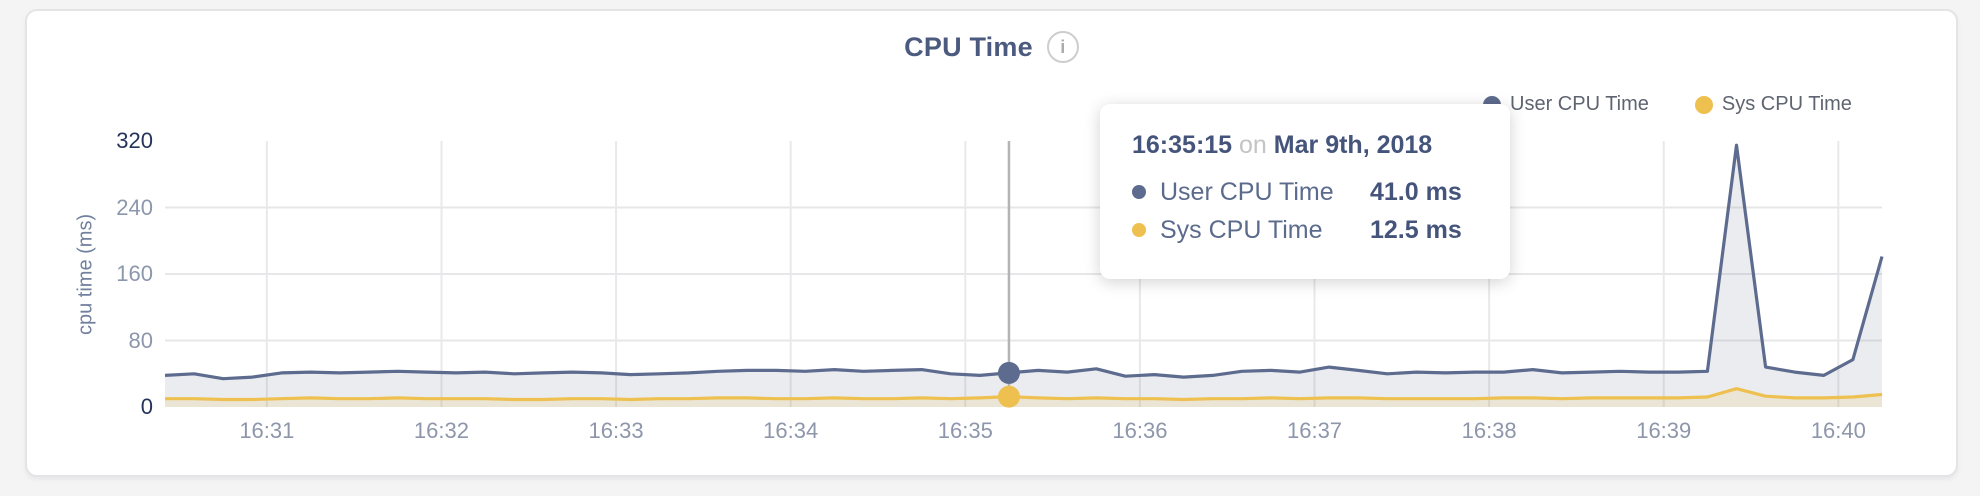 This screenshot has height=496, width=1980. I want to click on x-tick-label: 16:31, so click(267, 430).